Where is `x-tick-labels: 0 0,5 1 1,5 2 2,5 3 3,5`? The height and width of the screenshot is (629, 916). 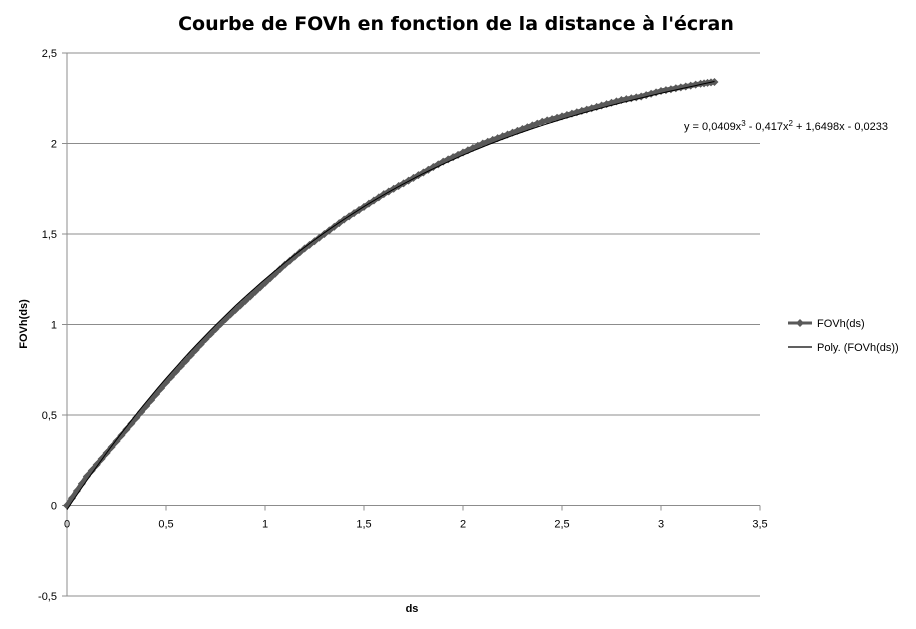
x-tick-labels: 0 0,5 1 1,5 2 2,5 3 3,5 is located at coordinates (416, 525).